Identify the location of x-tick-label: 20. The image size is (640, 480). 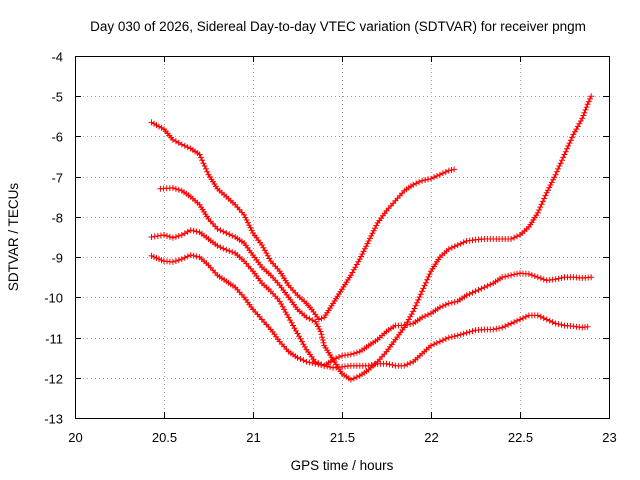
(75, 437).